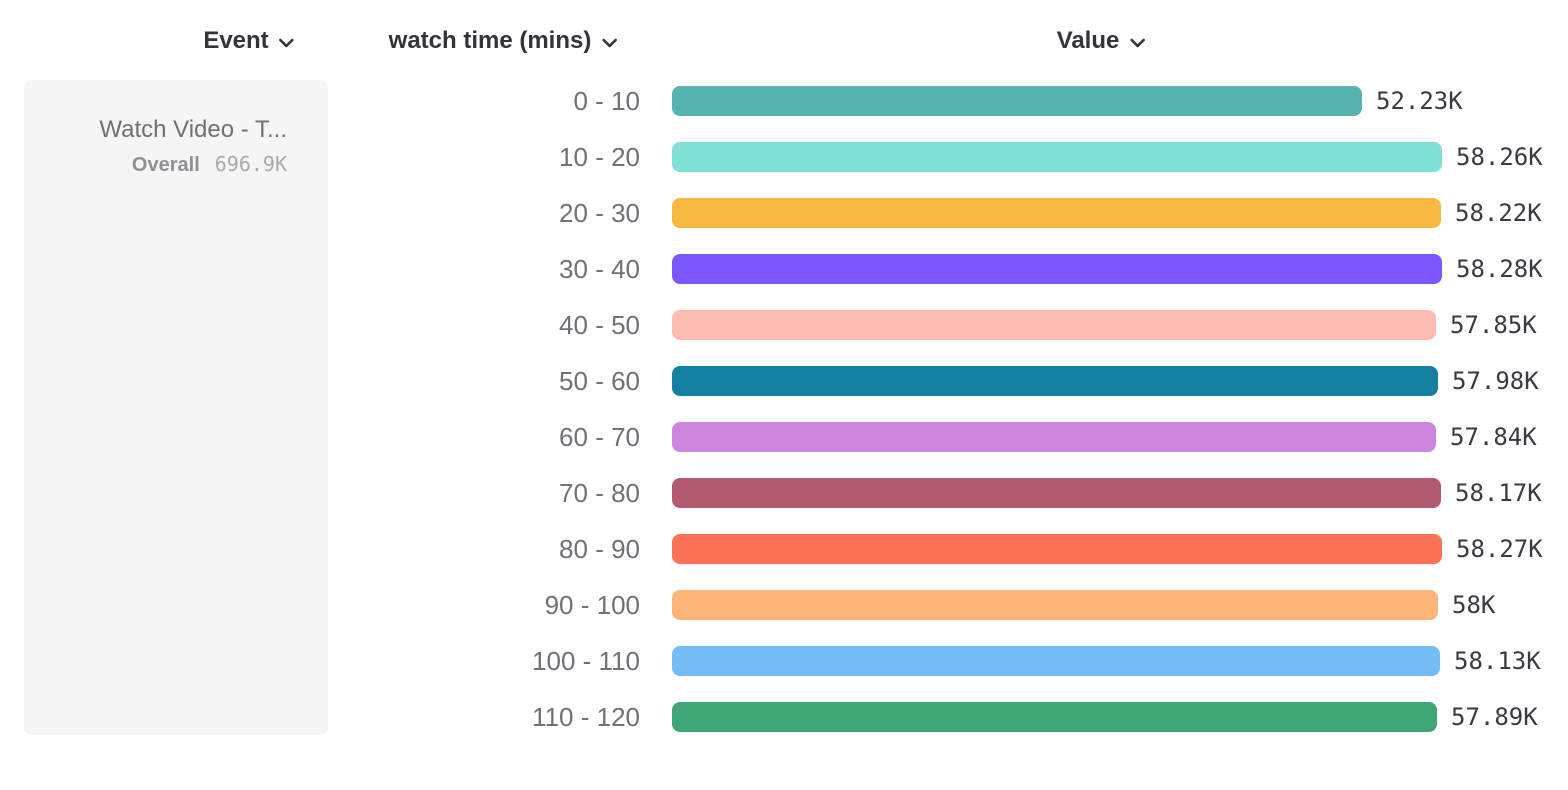 Image resolution: width=1568 pixels, height=790 pixels. I want to click on bucket-label: 110 - 120, so click(586, 716).